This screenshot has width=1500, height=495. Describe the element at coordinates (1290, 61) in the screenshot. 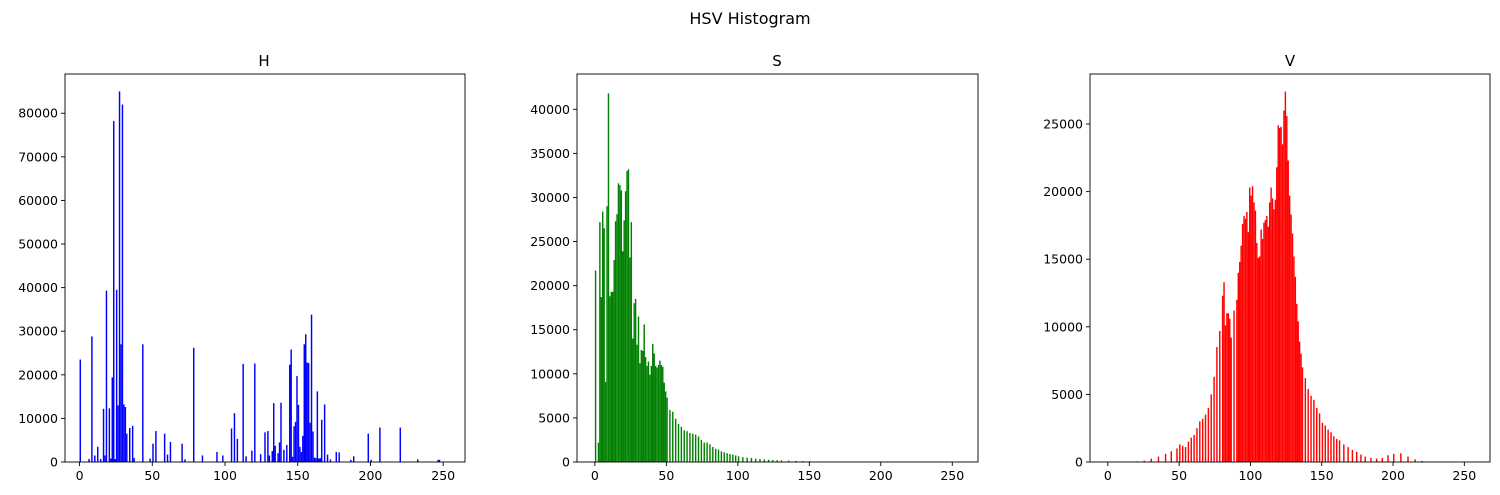

I see `panel-title-v: V` at that location.